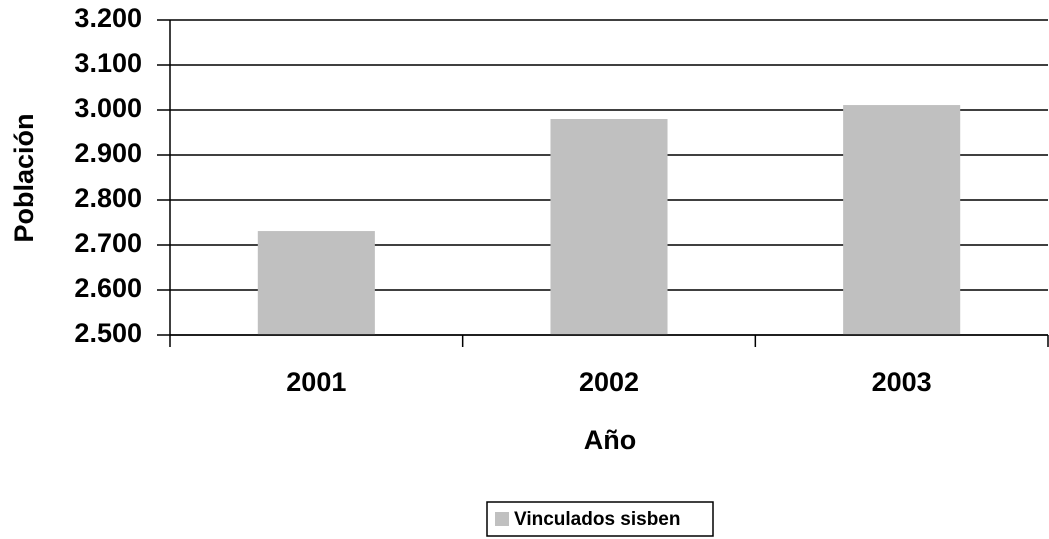 Image resolution: width=1049 pixels, height=539 pixels. Describe the element at coordinates (108, 63) in the screenshot. I see `y-tick-label: 3.100` at that location.